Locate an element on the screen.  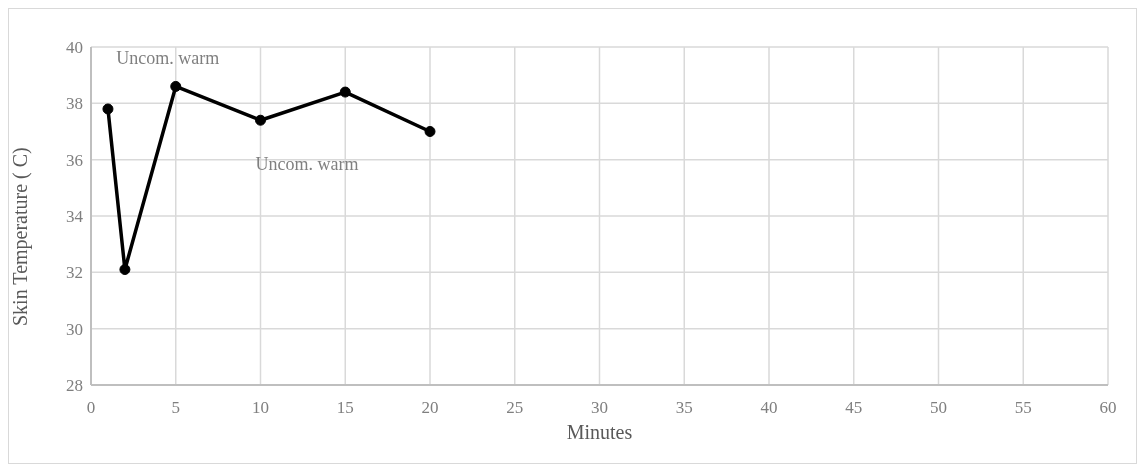
x-tick-label: 40 is located at coordinates (769, 408).